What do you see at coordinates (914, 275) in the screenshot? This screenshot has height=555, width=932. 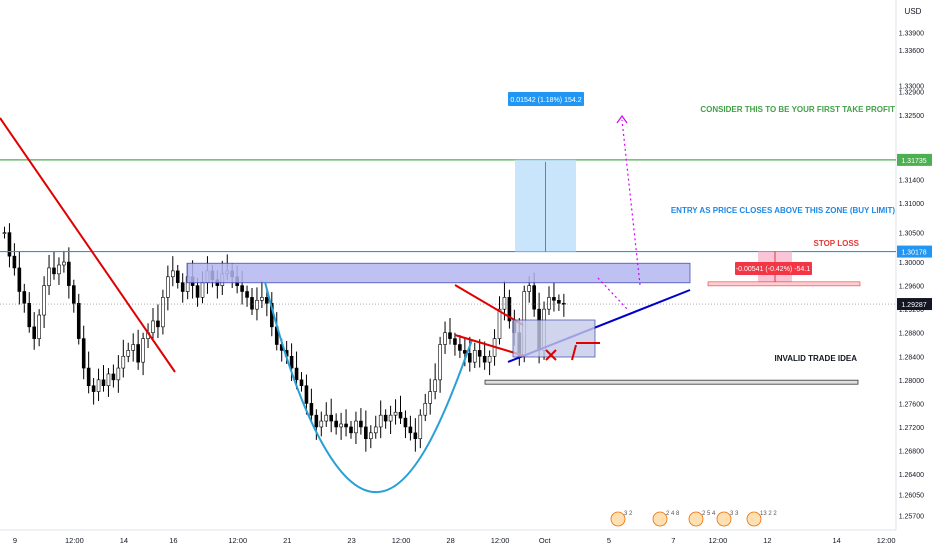 I see `price-scale-panel` at bounding box center [914, 275].